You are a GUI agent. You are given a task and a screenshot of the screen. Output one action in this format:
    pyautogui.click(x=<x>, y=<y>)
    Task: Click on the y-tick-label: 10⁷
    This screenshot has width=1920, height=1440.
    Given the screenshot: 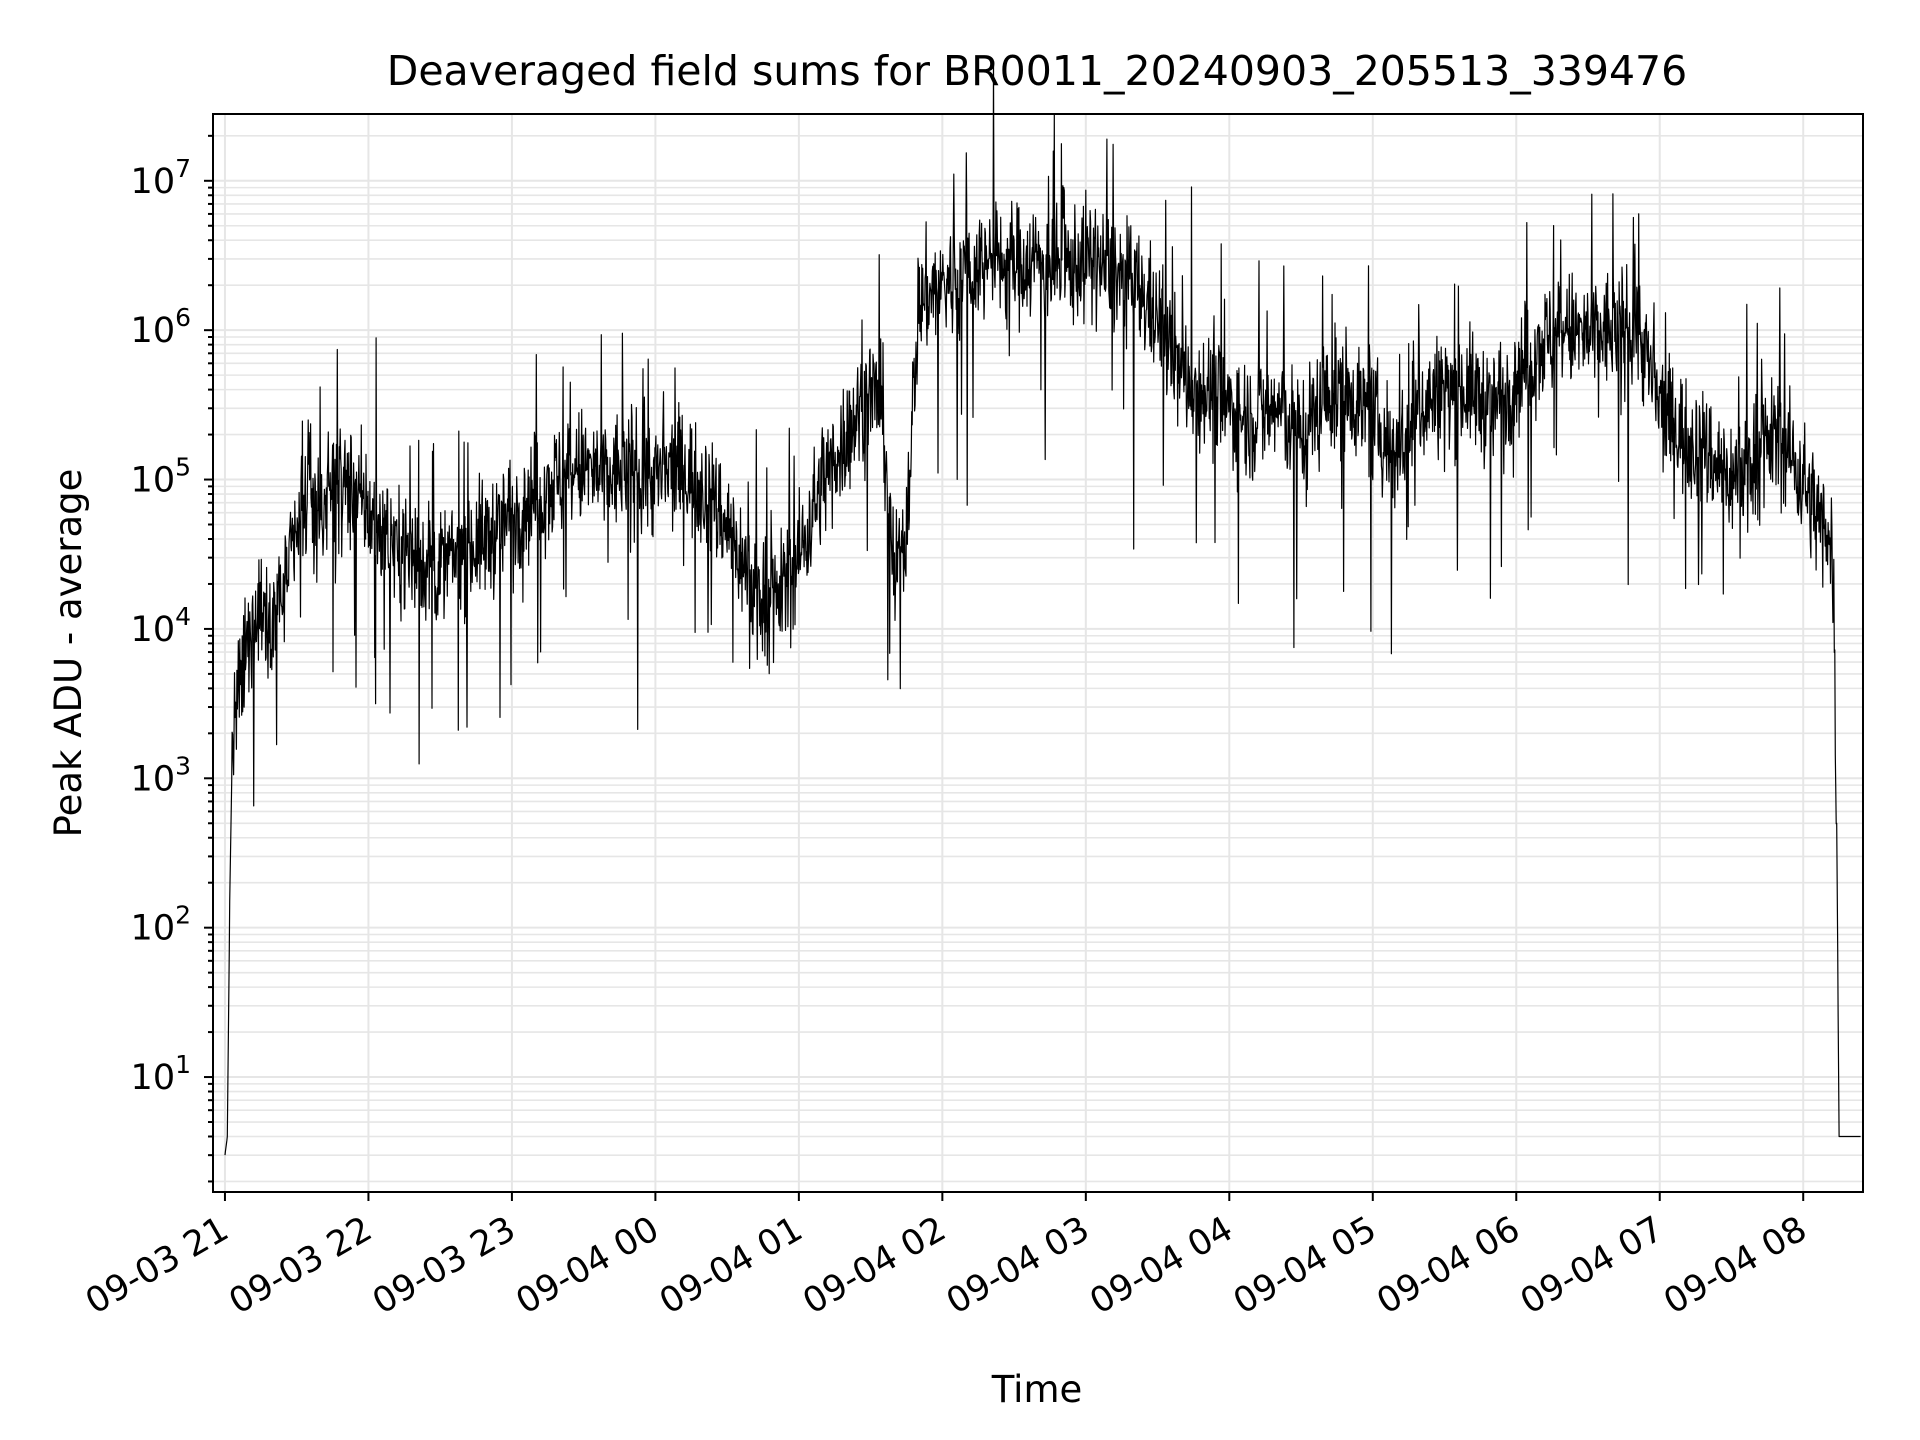 What is the action you would take?
    pyautogui.click(x=161, y=178)
    